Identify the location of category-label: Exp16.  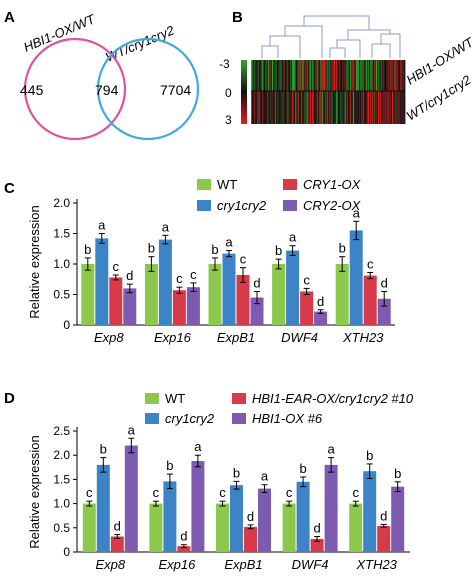
(177, 564).